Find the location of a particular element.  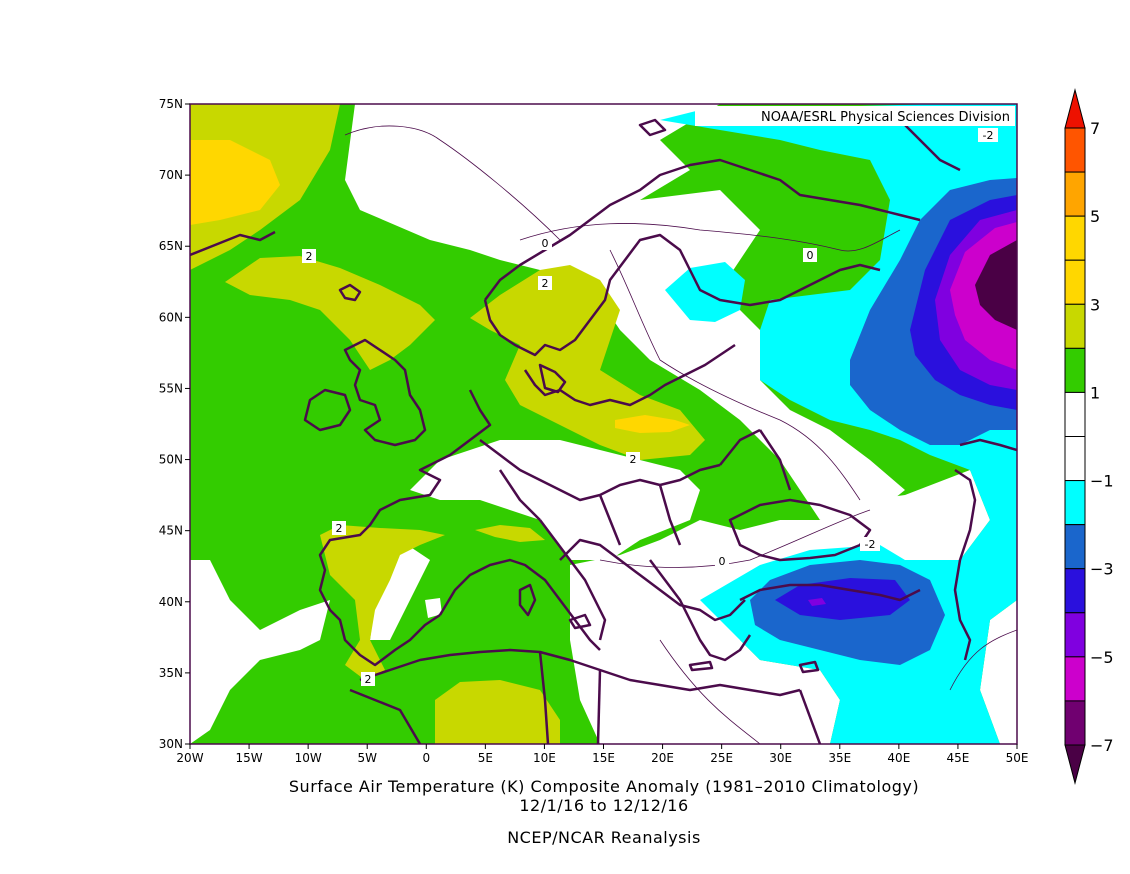

colorbar-label: −1 is located at coordinates (1102, 481).